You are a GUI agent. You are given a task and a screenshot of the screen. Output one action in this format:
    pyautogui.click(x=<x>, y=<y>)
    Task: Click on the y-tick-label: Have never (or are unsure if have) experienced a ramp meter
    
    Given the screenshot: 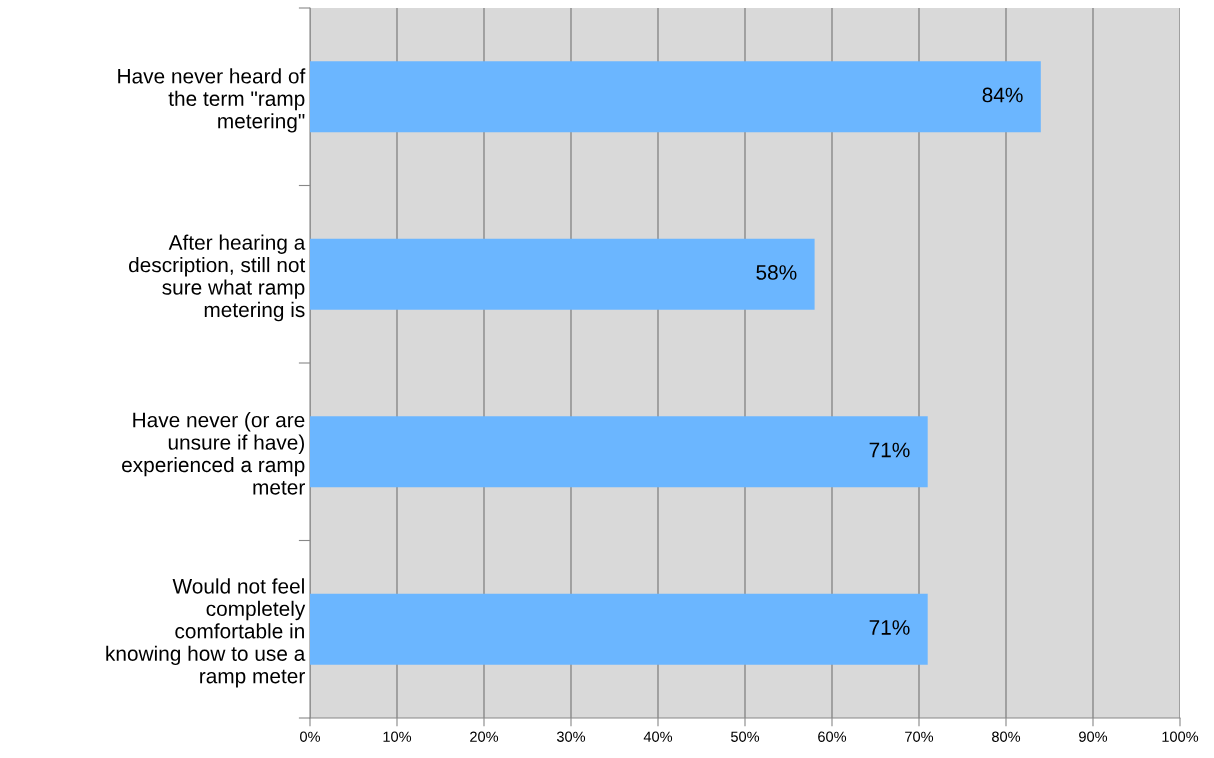 What is the action you would take?
    pyautogui.click(x=213, y=453)
    